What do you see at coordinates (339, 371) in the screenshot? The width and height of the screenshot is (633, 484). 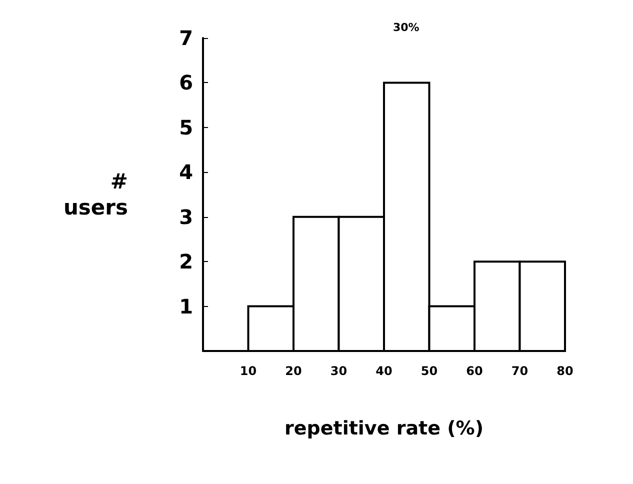 I see `x-tick-label: 30` at bounding box center [339, 371].